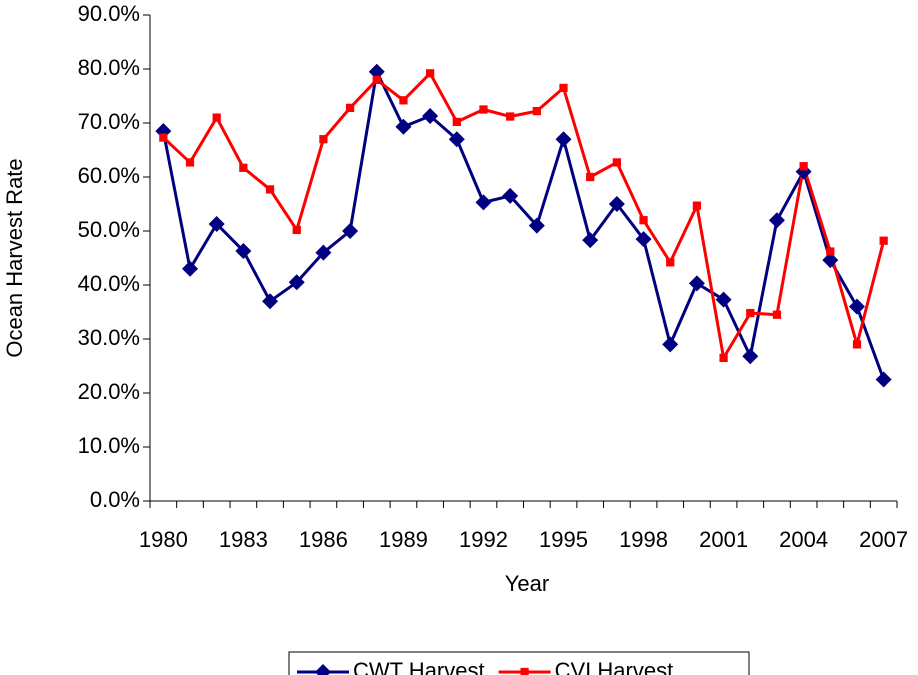 The height and width of the screenshot is (675, 918). Describe the element at coordinates (115, 499) in the screenshot. I see `y-tick-label: 0.0%` at that location.